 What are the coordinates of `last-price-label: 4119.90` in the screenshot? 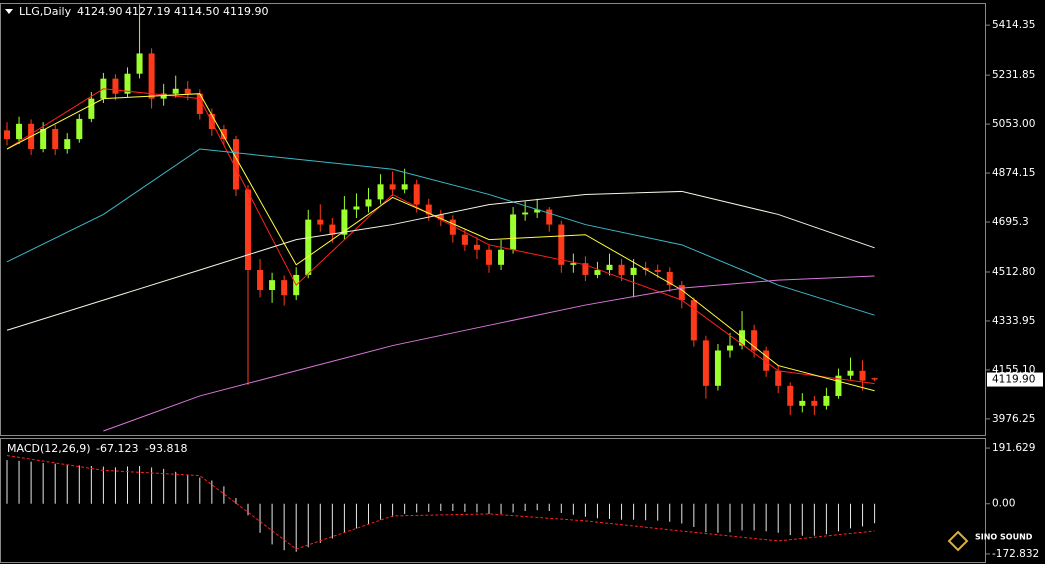 It's located at (1013, 380).